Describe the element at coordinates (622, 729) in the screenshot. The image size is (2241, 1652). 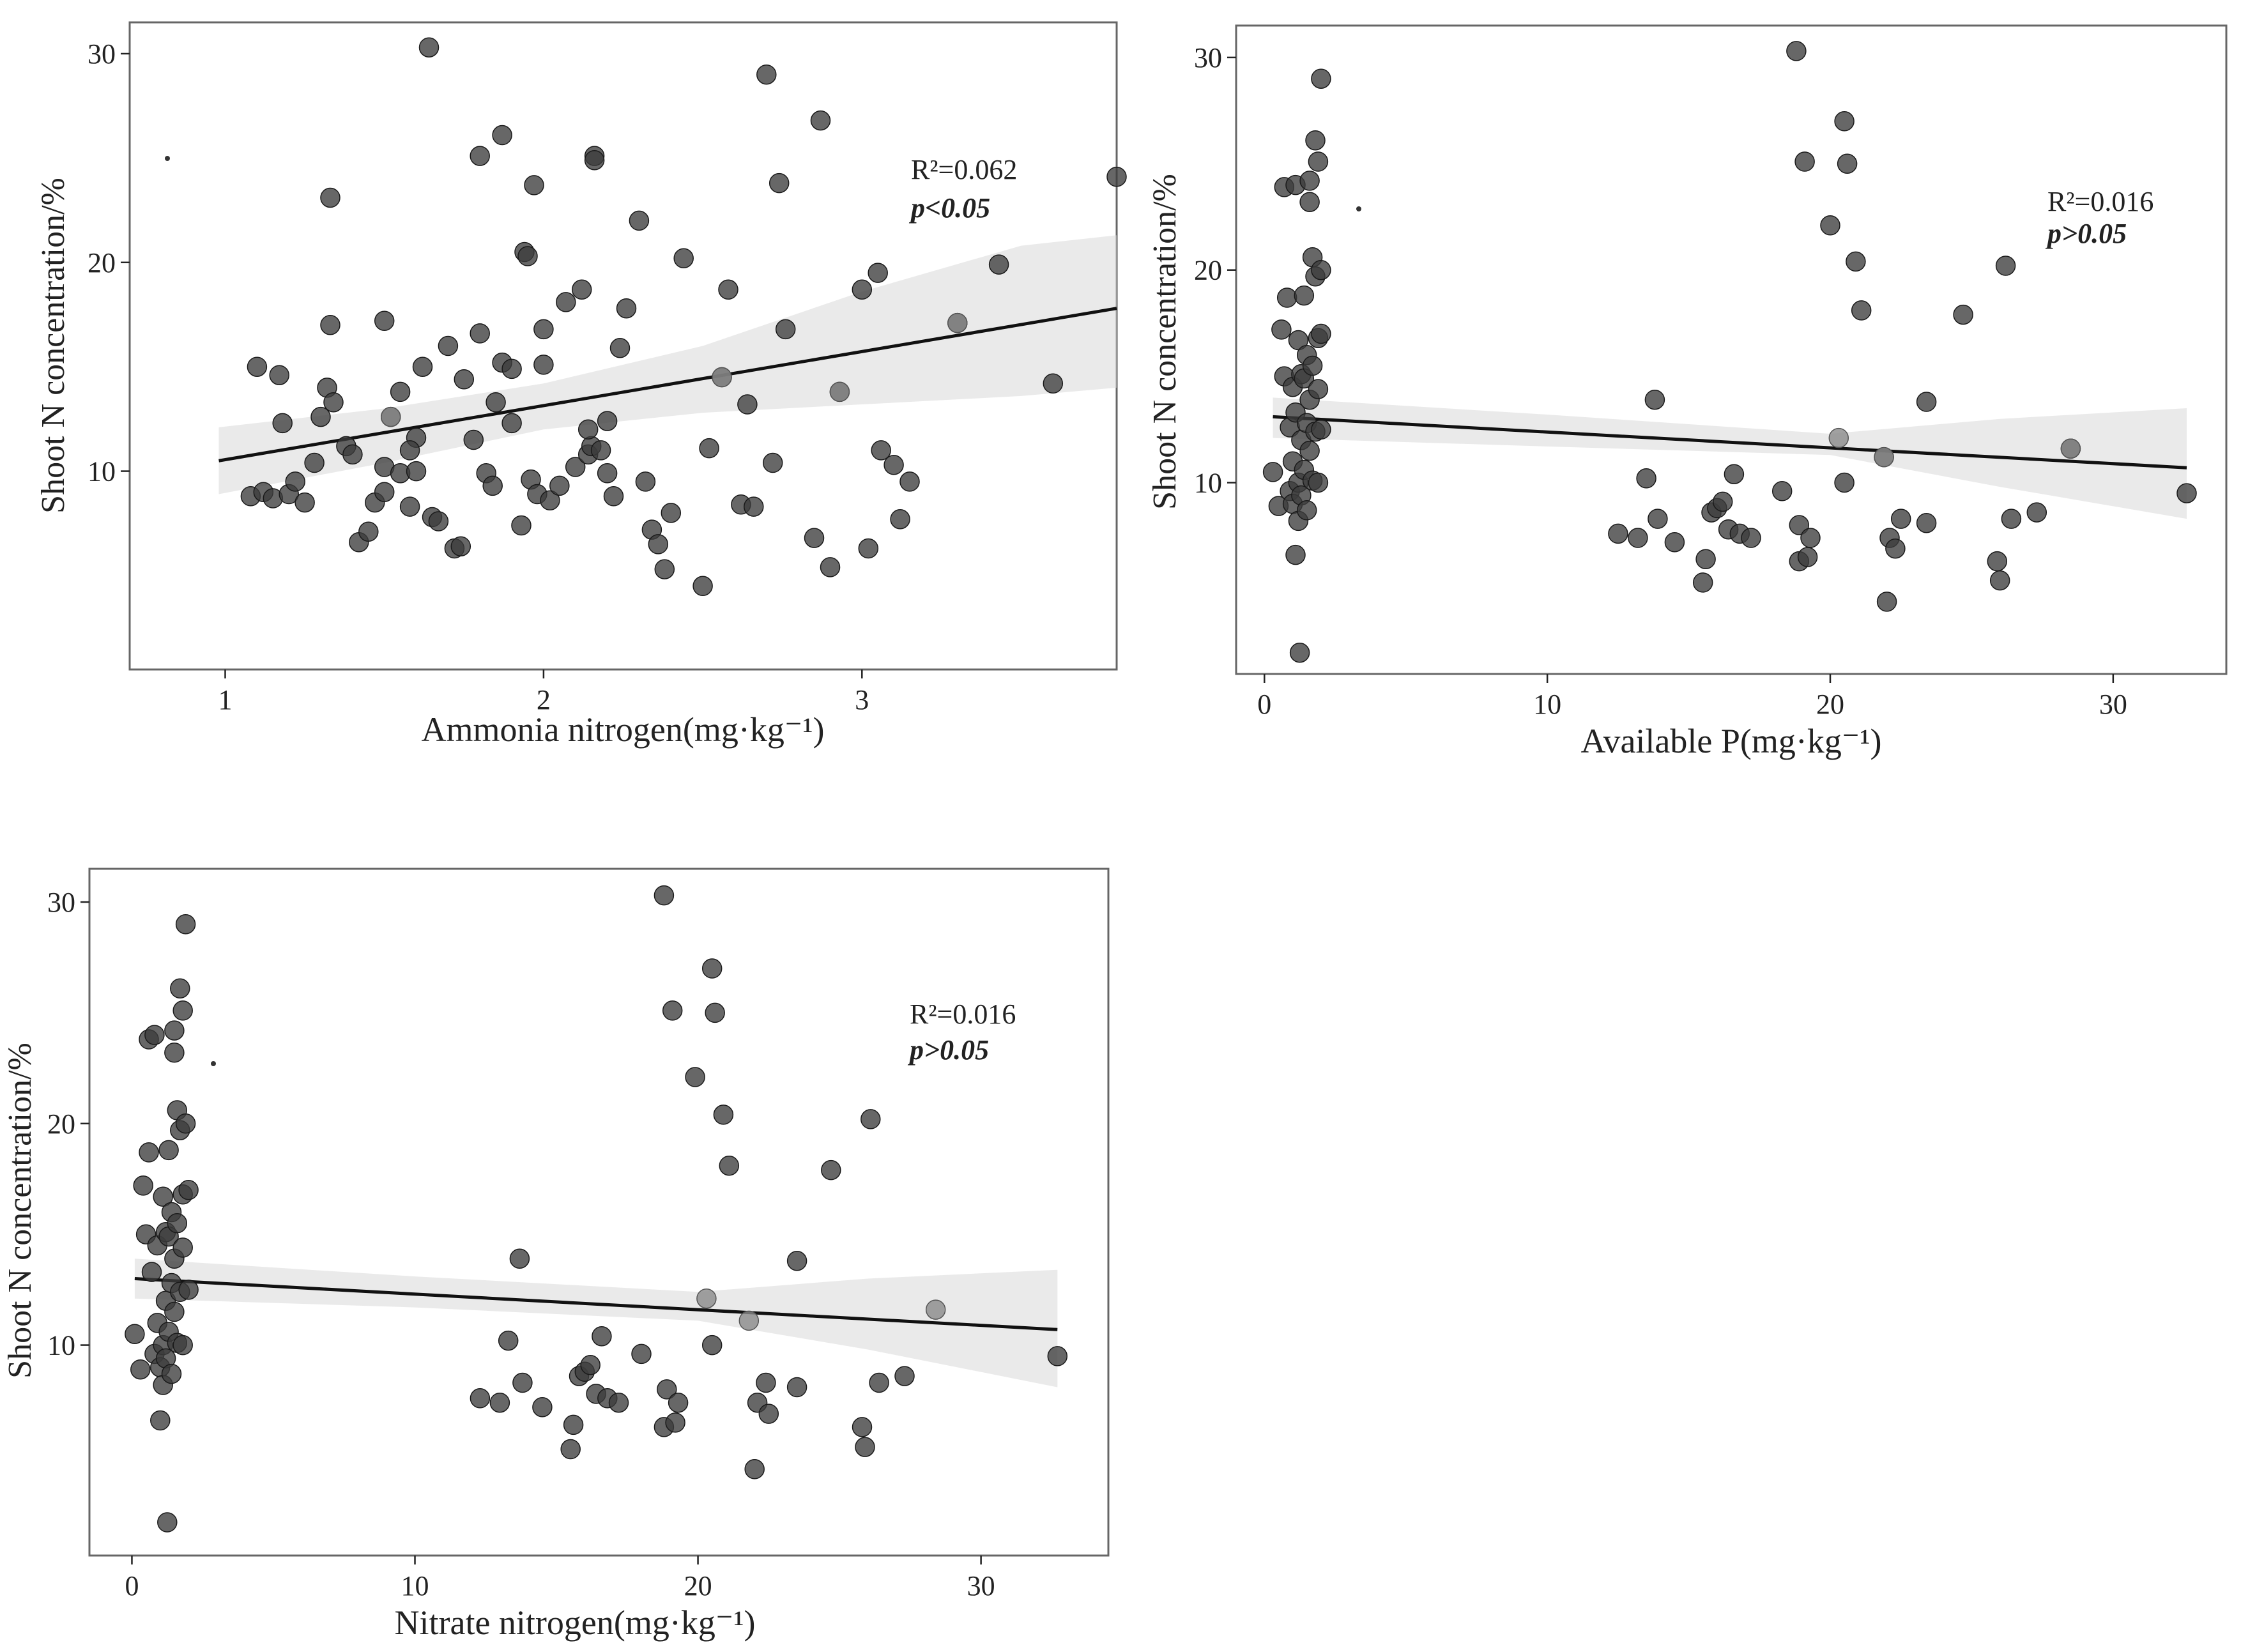
I see `x-axis-label: Ammonia nitrogen(mg·kg⁻¹)` at that location.